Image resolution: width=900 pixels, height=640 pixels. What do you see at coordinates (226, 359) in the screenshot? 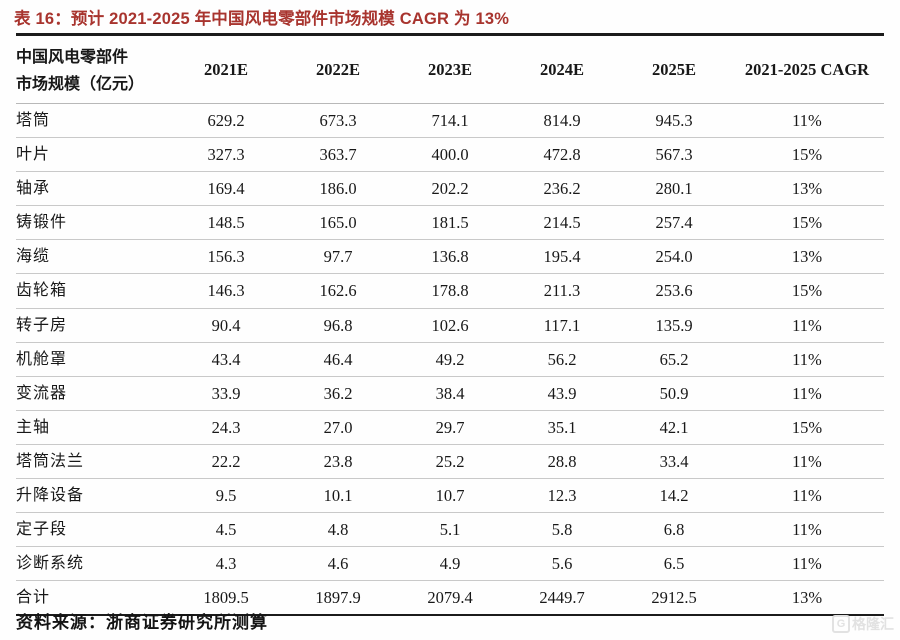
I see `cell-value: 43.4` at bounding box center [226, 359].